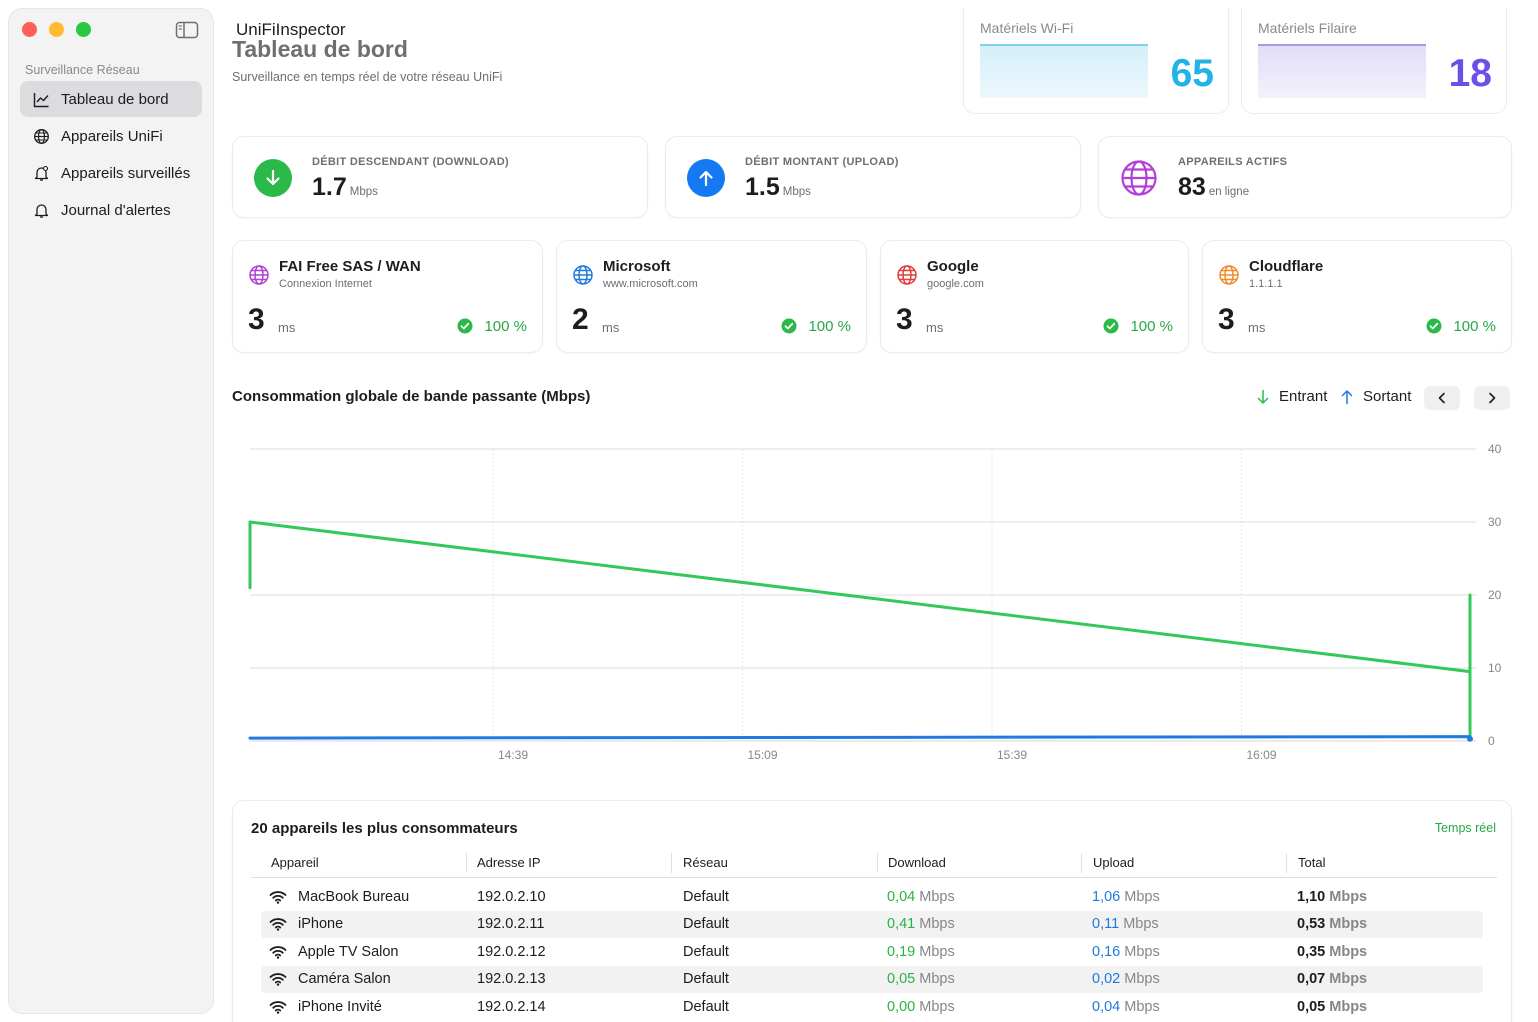 This screenshot has width=1538, height=1022. Describe the element at coordinates (295, 862) in the screenshot. I see `column-header-device: Appareil` at that location.